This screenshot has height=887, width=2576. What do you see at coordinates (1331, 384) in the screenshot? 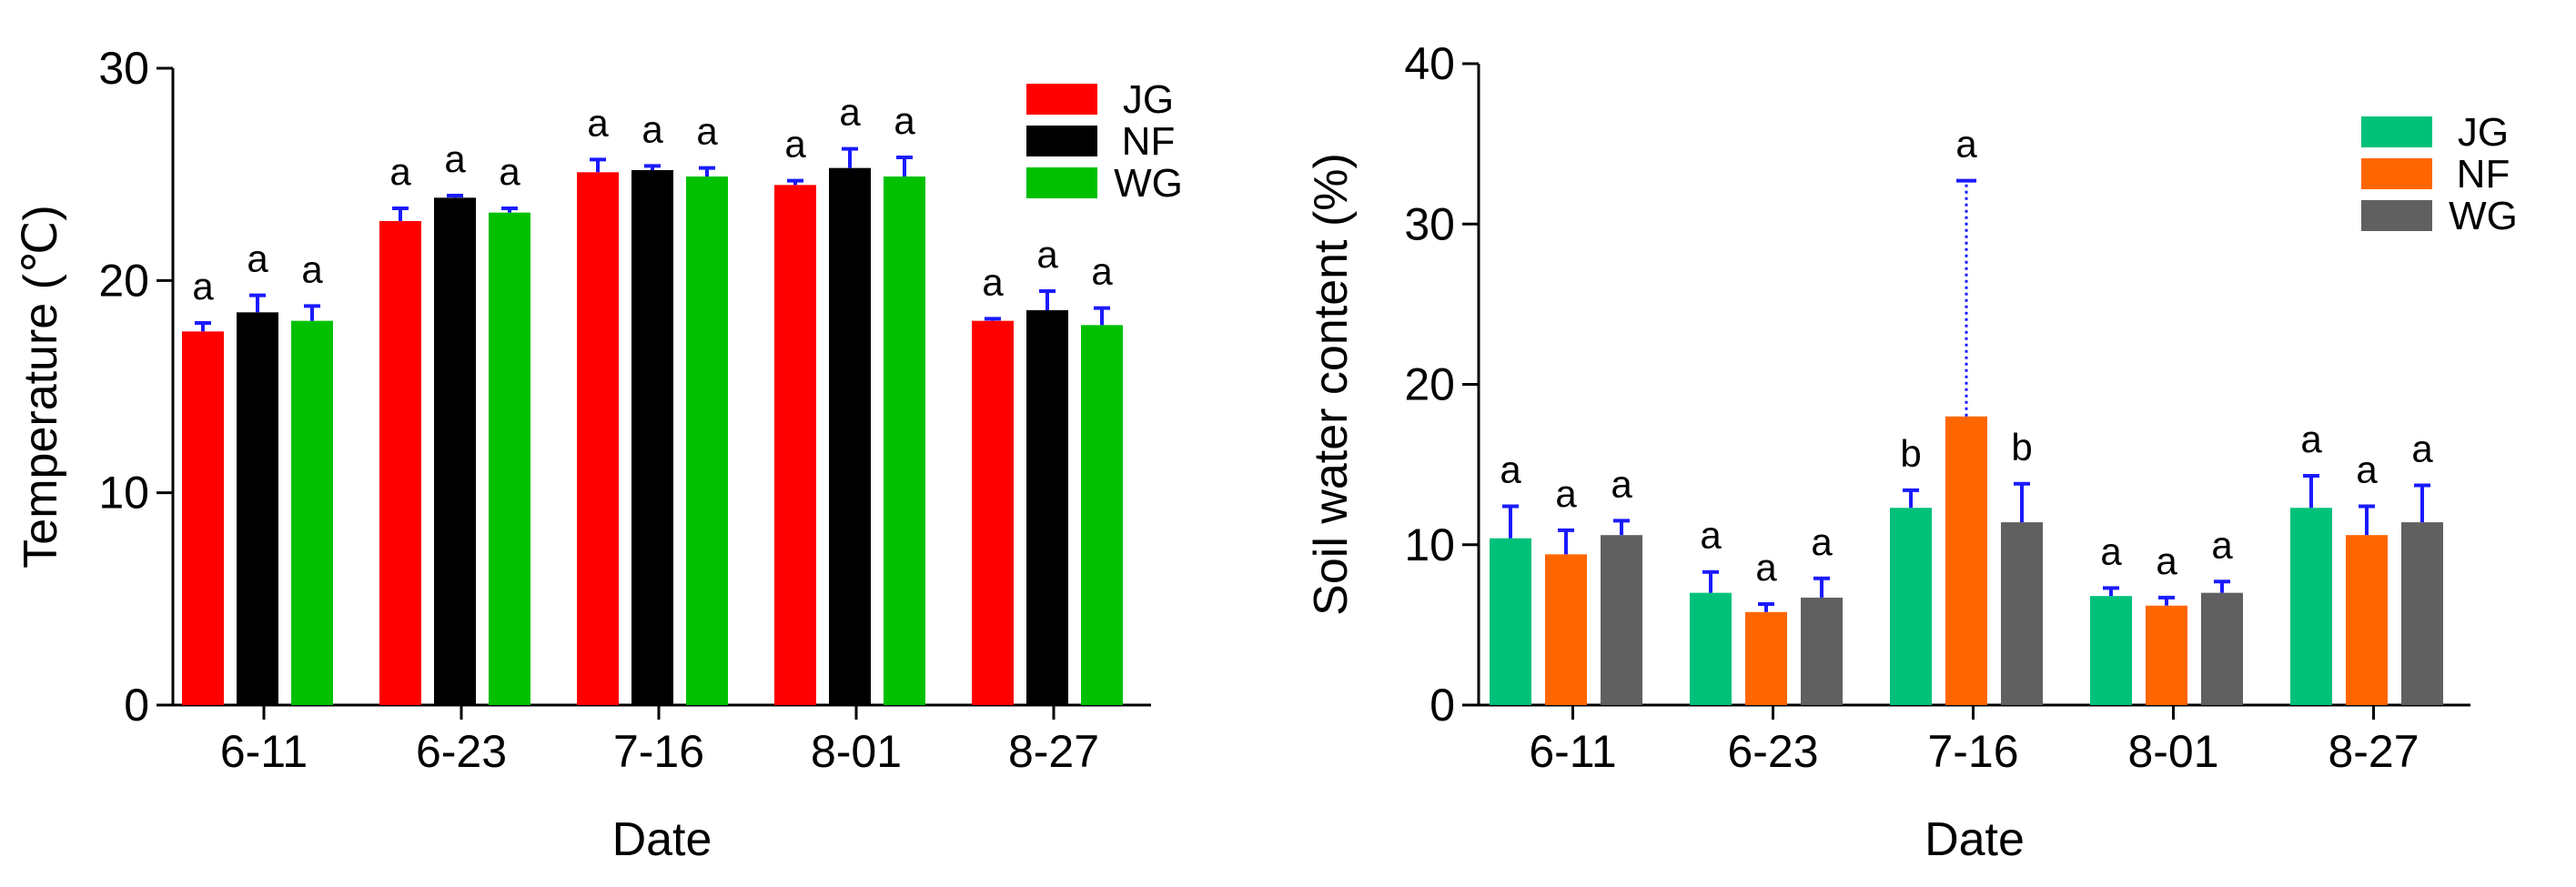
I see `y-axis-title: Soil water content (%)` at bounding box center [1331, 384].